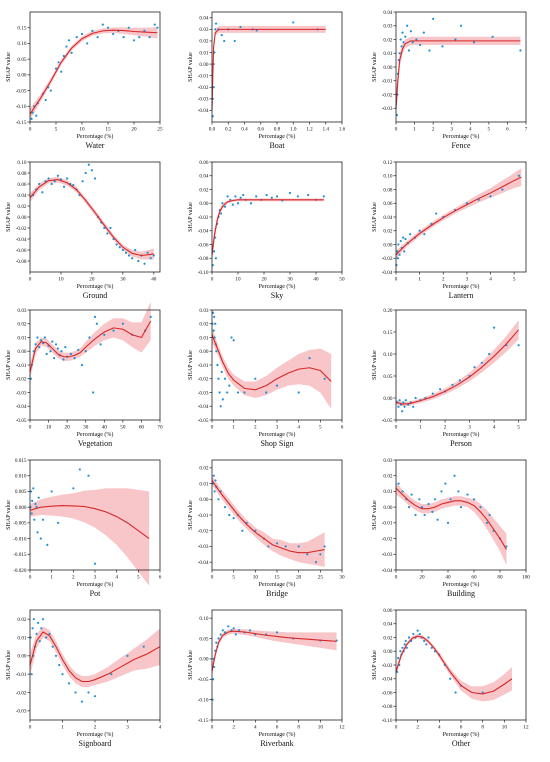 Image resolution: width=550 pixels, height=762 pixels. What do you see at coordinates (387, 611) in the screenshot?
I see `y-tick-label: 0.06` at bounding box center [387, 611].